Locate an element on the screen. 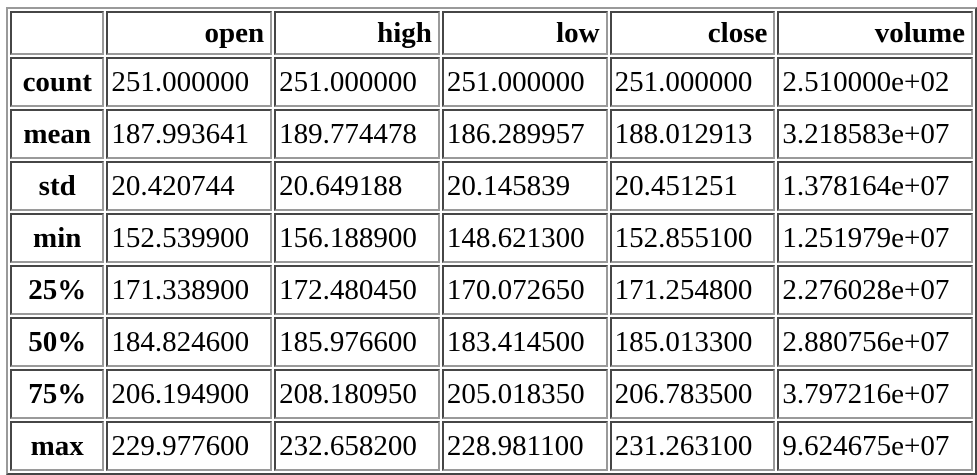  cell: 185.976600 is located at coordinates (357, 342).